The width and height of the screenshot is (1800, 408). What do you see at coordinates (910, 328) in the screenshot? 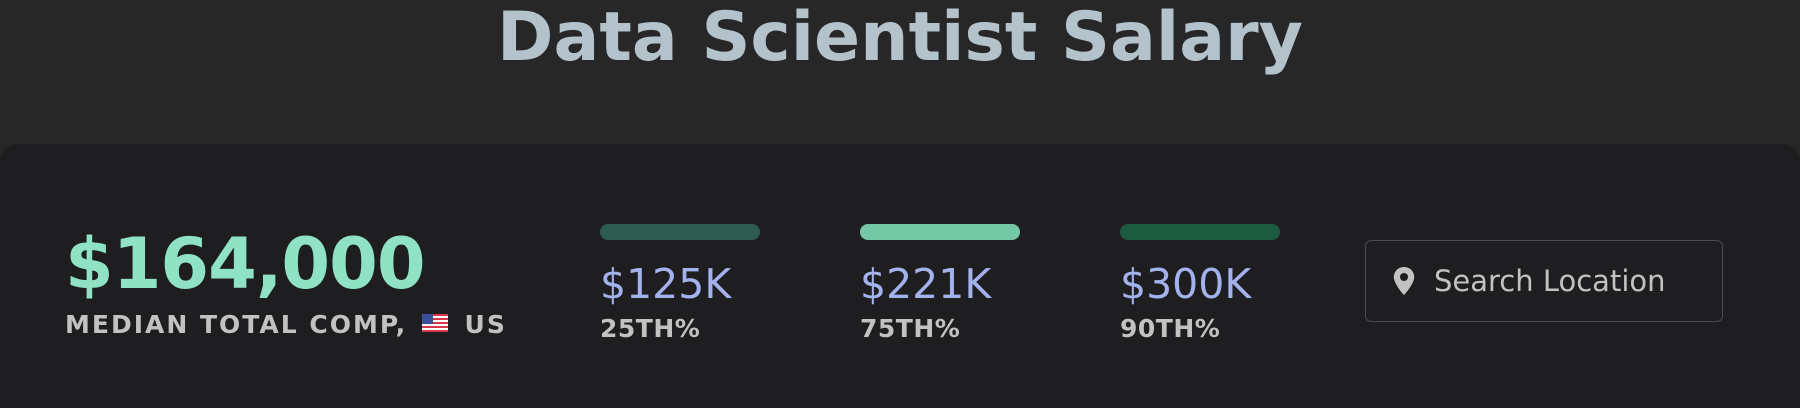
I see `percentile-label: 75TH%` at bounding box center [910, 328].